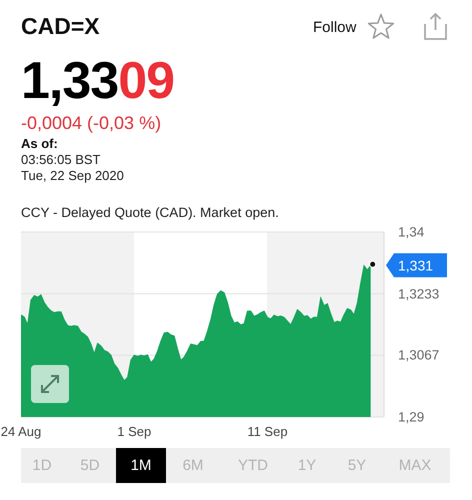 Image resolution: width=472 pixels, height=500 pixels. Describe the element at coordinates (60, 159) in the screenshot. I see `text: 03:56:05 BST` at that location.